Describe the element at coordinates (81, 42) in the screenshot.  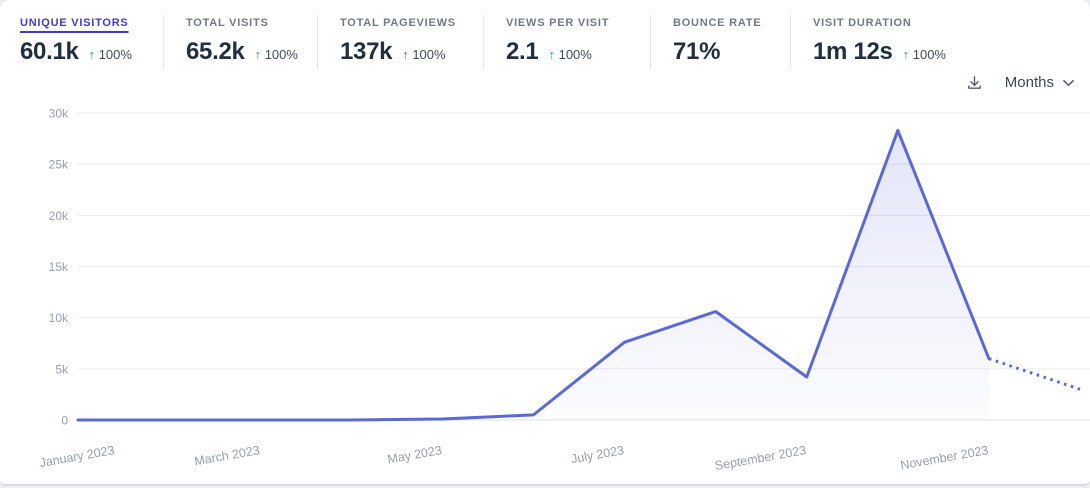
I see `stat-unique-visitors: UNIQUE VISITORS 60.1k ↑ 100%` at that location.